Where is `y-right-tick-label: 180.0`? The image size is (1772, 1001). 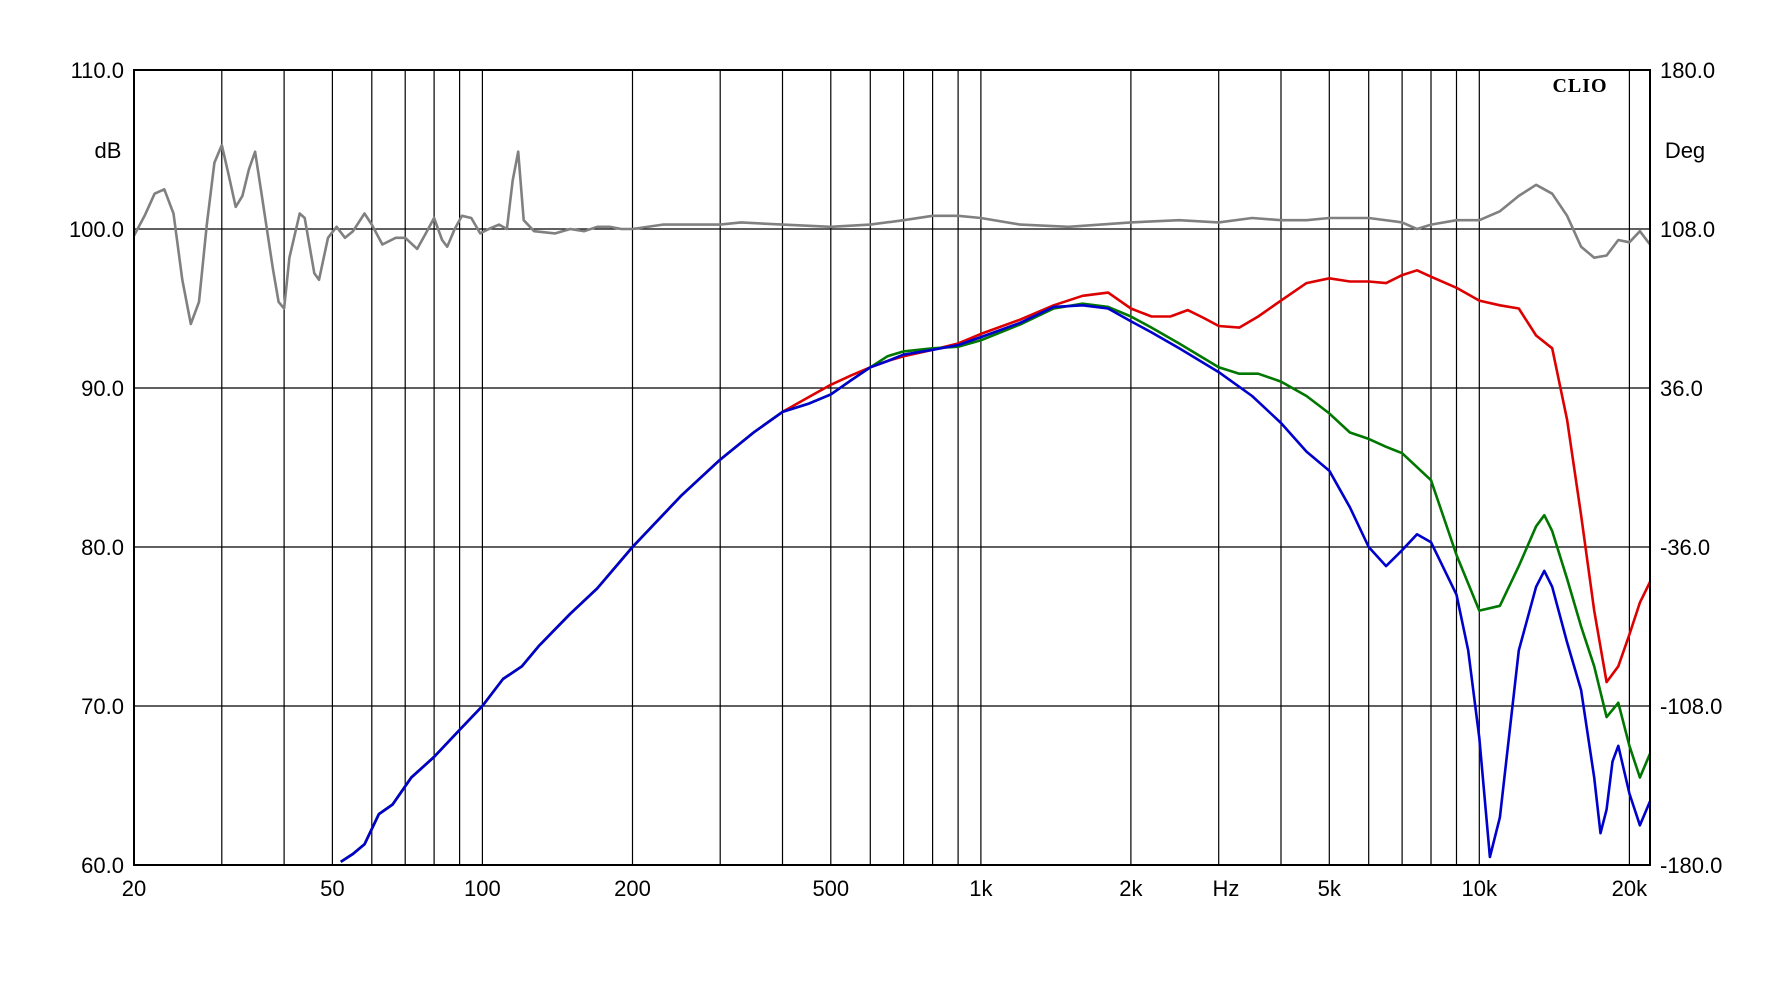 y-right-tick-label: 180.0 is located at coordinates (1687, 70).